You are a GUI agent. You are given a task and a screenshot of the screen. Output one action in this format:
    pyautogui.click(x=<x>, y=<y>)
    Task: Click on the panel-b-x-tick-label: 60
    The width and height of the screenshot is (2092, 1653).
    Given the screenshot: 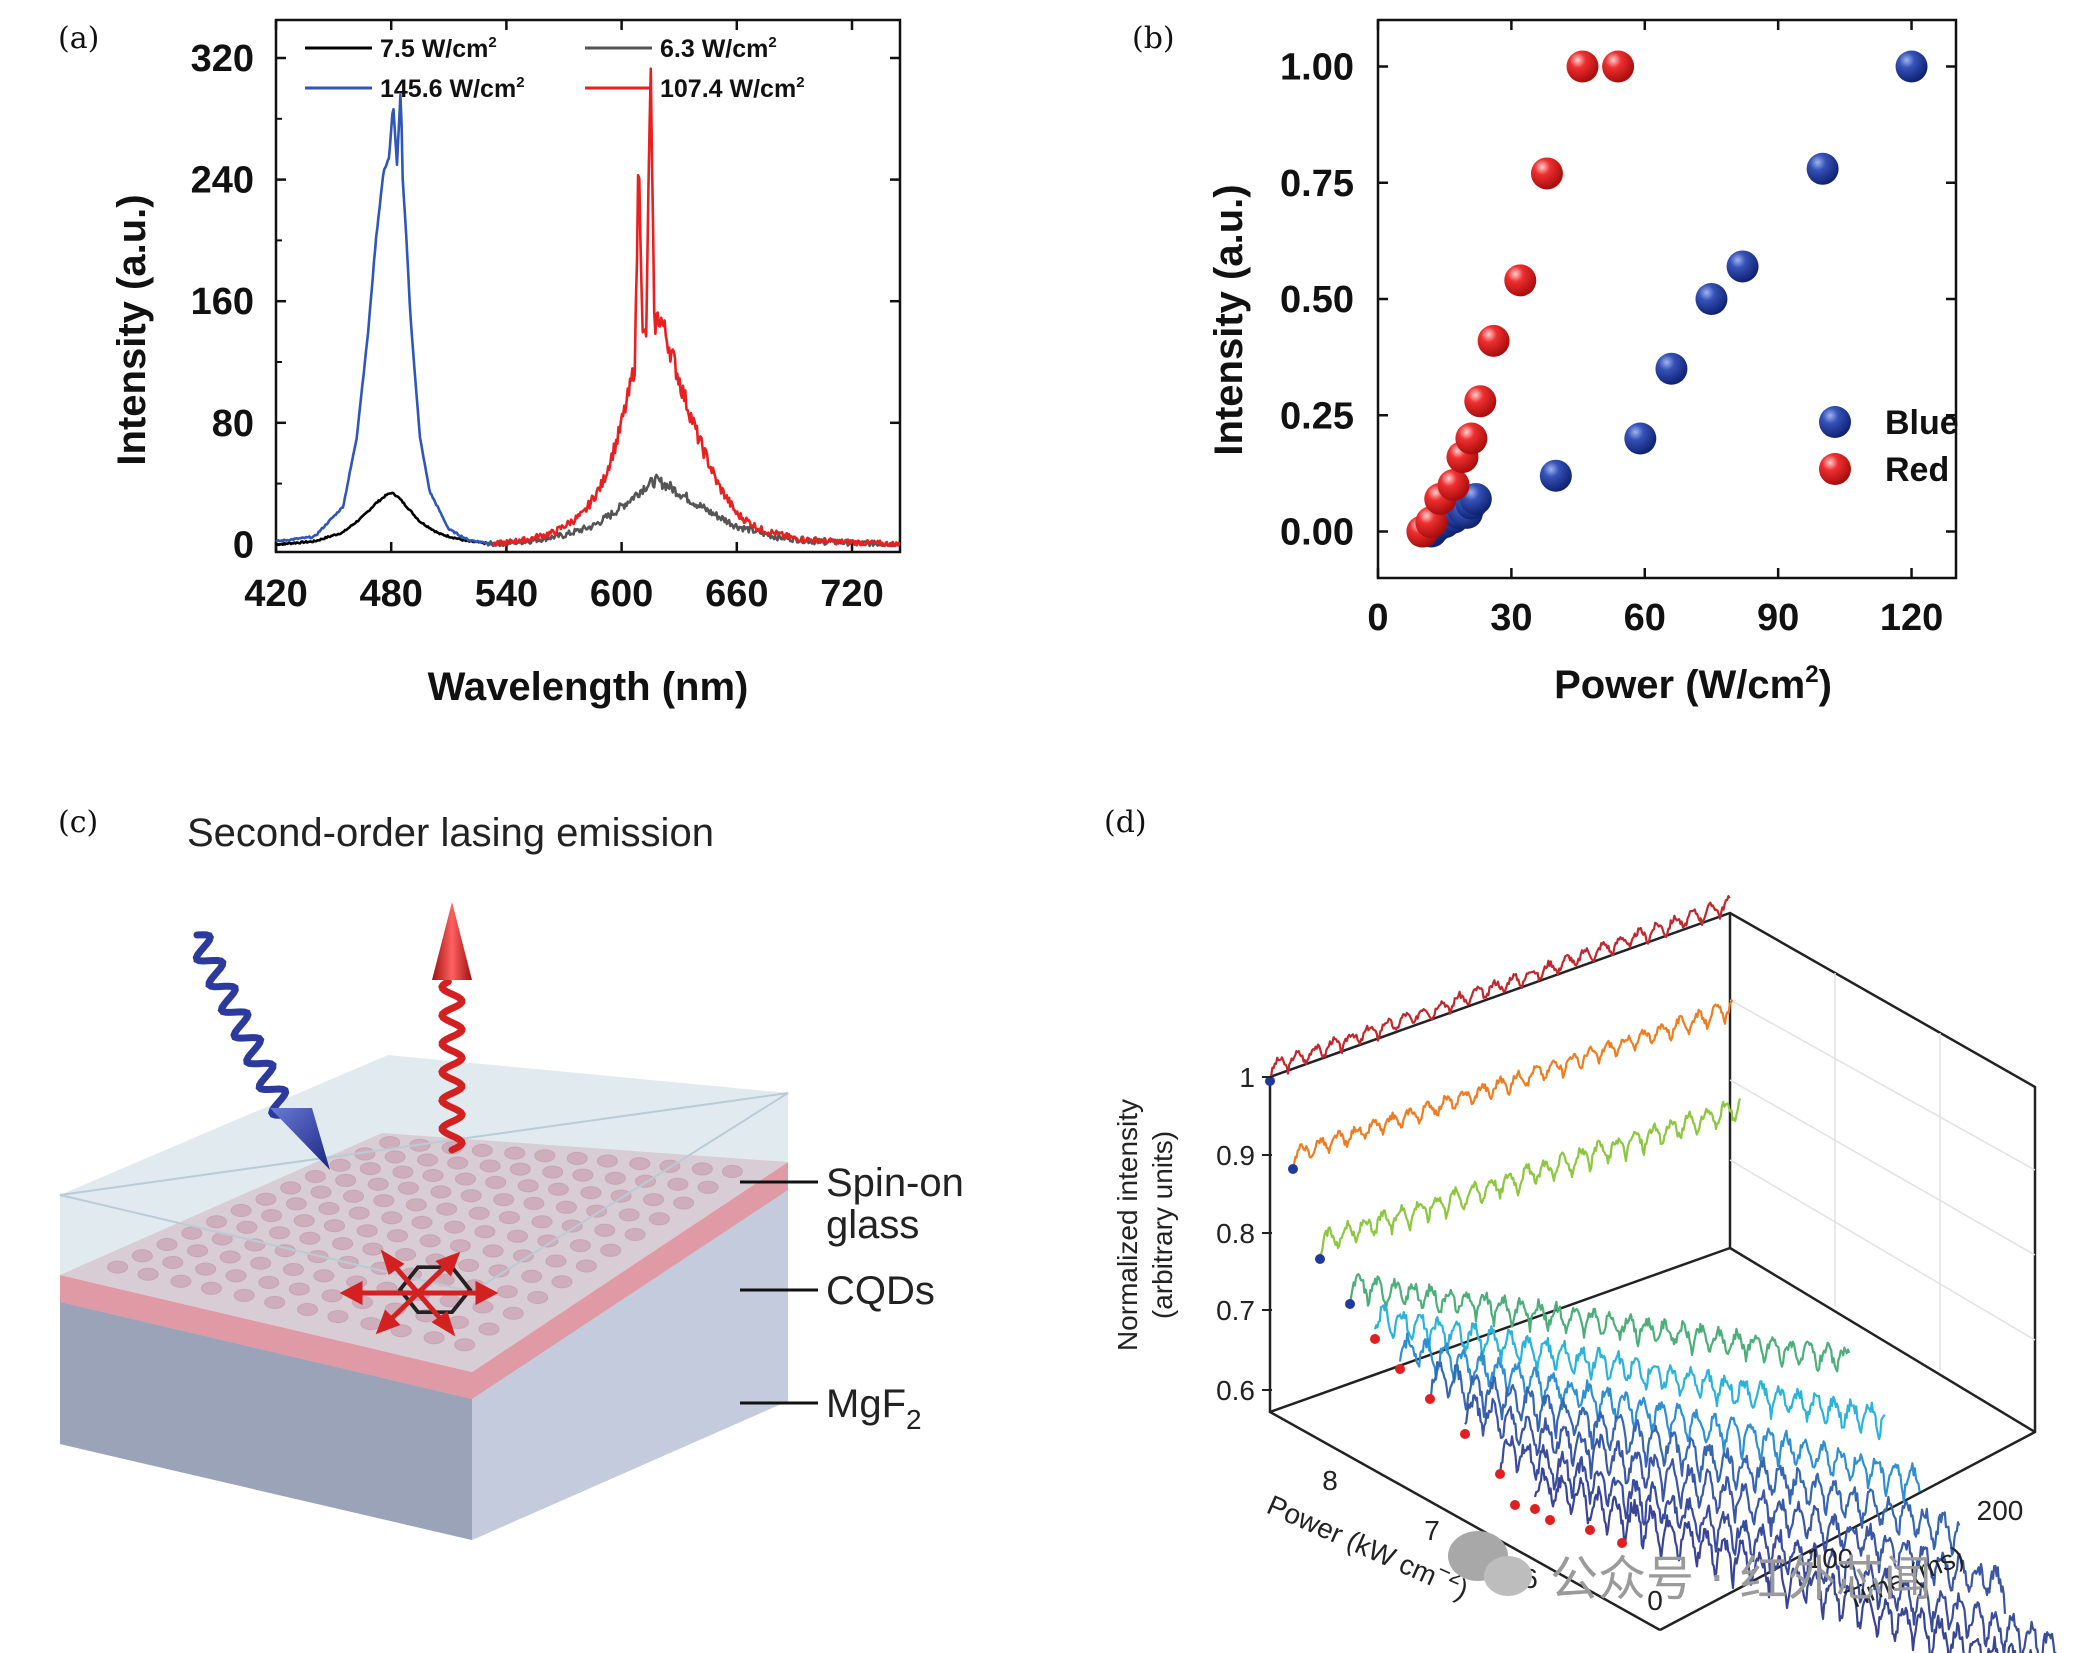 What is the action you would take?
    pyautogui.click(x=1645, y=618)
    